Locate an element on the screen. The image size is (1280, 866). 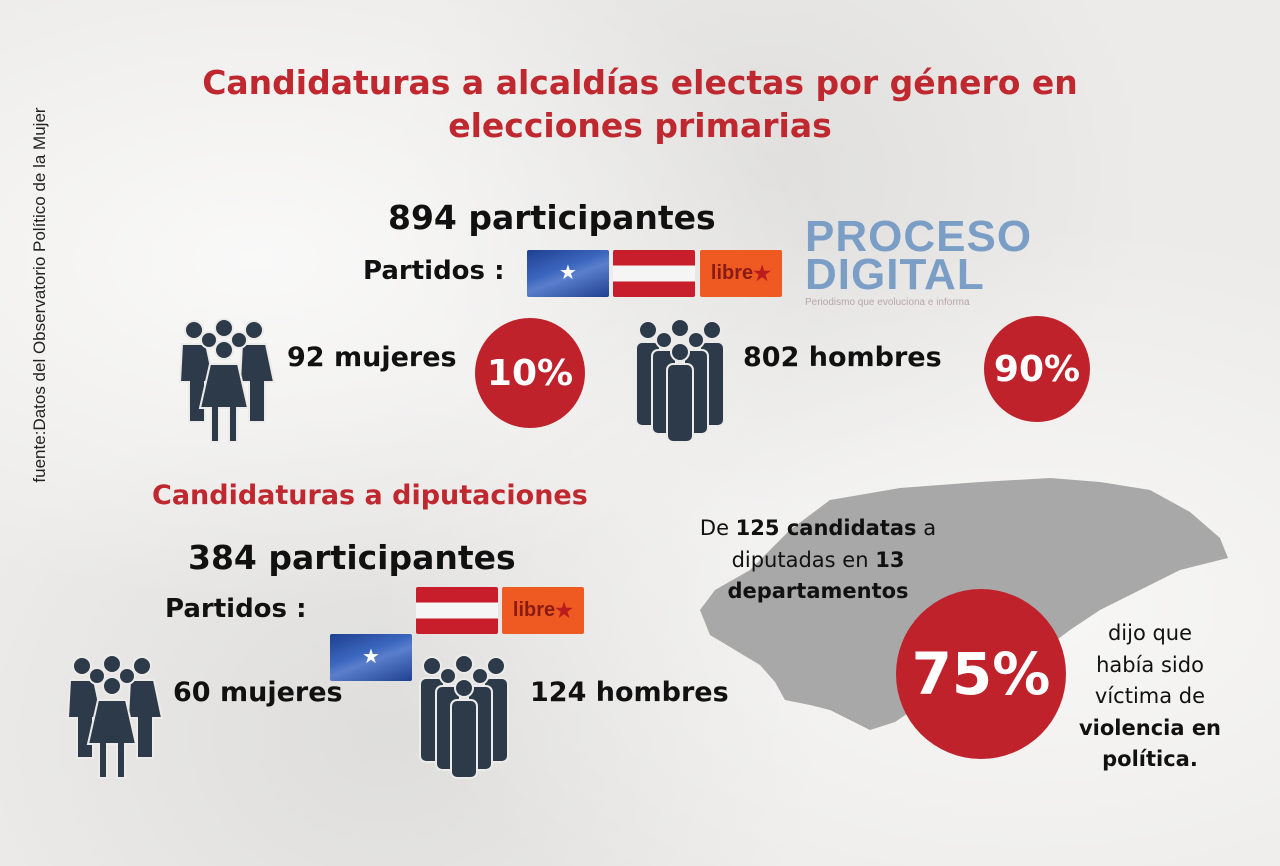
violence-text-line: había sido is located at coordinates (1150, 664).